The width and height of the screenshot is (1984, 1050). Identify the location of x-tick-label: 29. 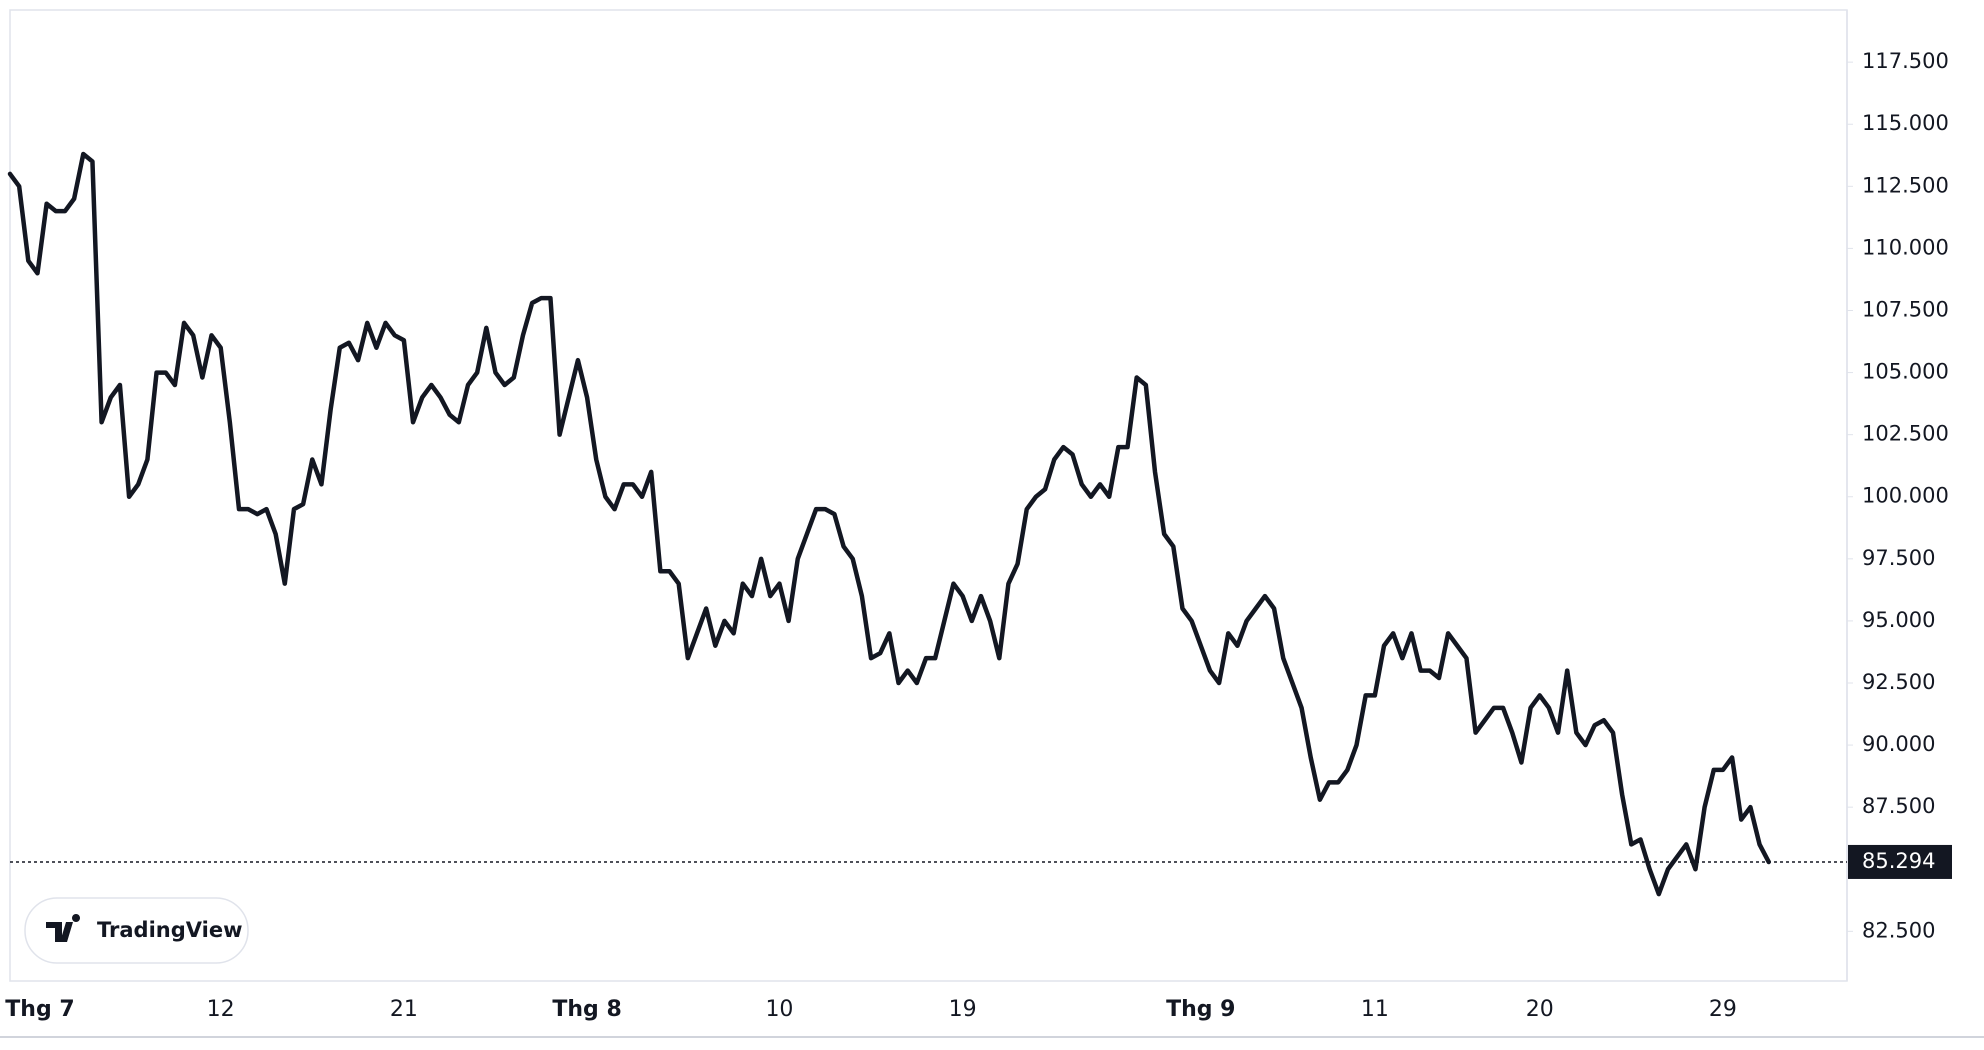
(1723, 1009).